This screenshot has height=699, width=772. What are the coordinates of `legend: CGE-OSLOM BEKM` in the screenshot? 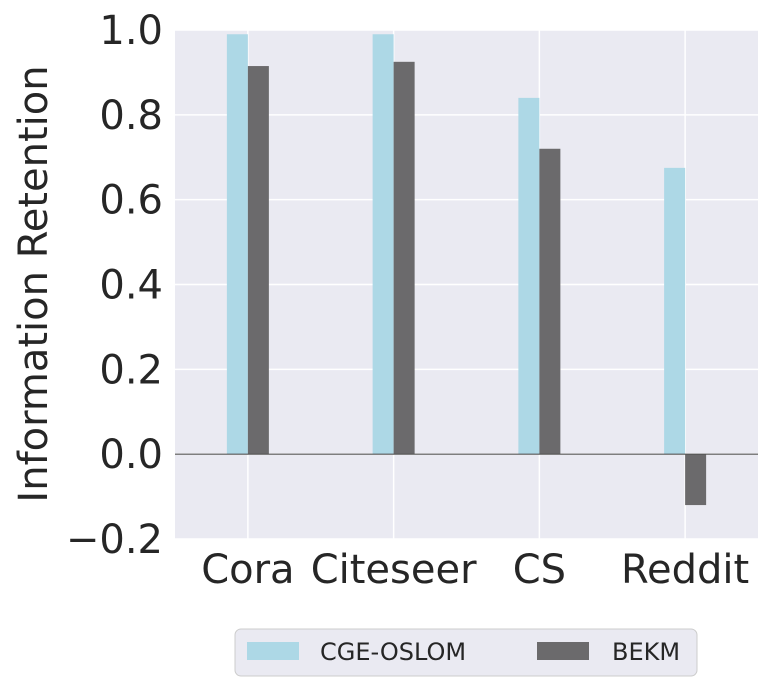 It's located at (466, 652).